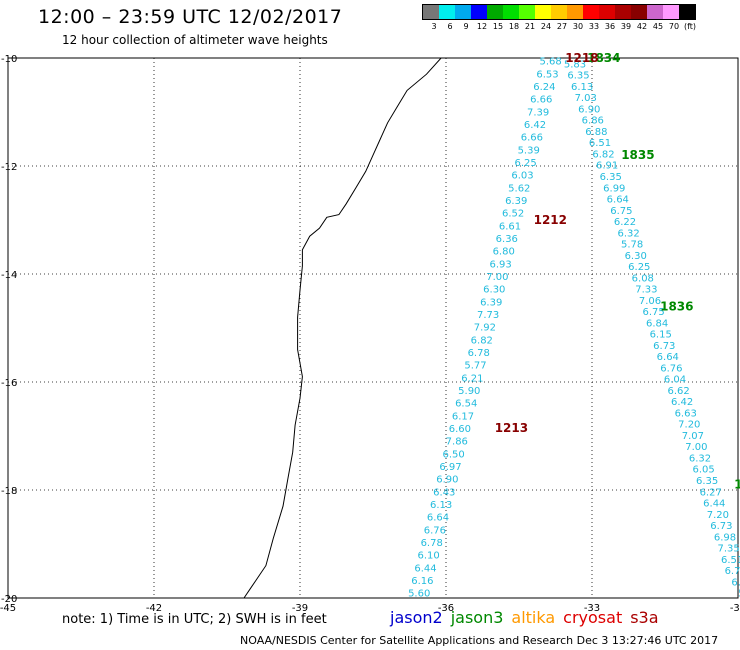  I want to click on legend-label: 9, so click(466, 26).